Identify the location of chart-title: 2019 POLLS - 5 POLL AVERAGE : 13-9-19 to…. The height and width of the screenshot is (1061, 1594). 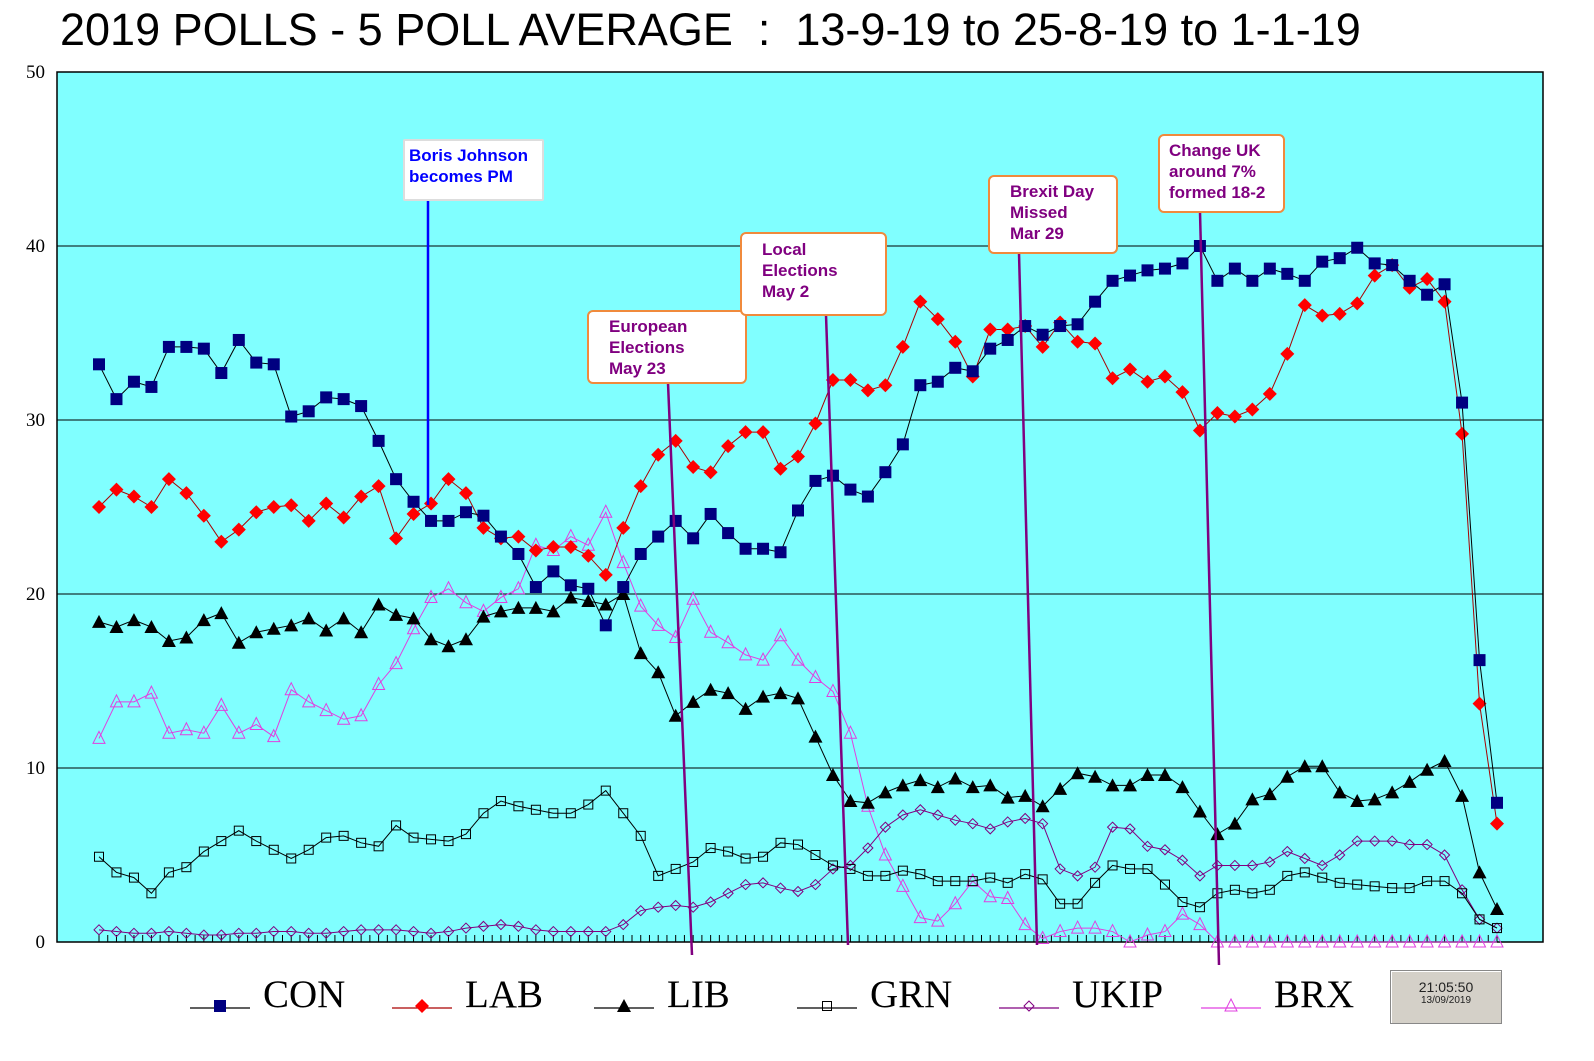
(710, 29).